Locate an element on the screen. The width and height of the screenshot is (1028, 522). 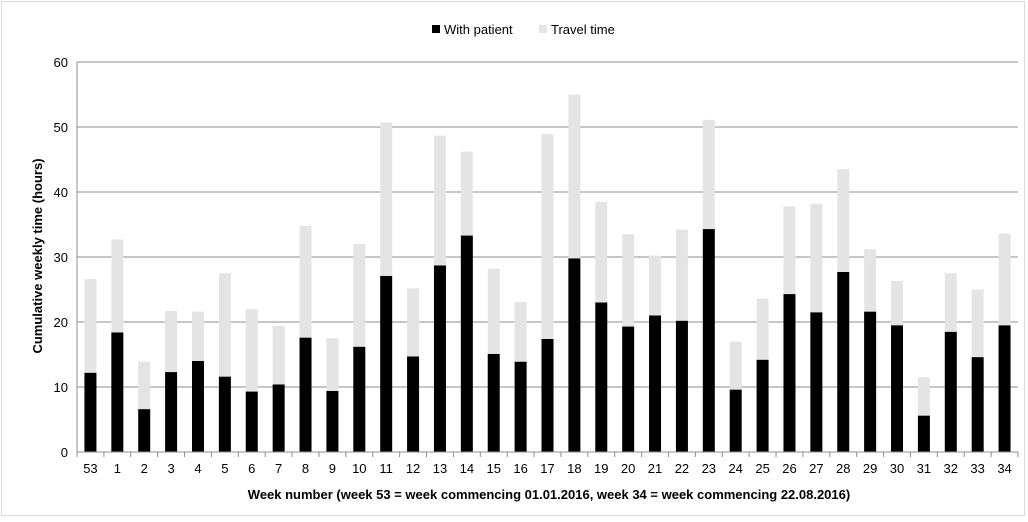
x-tick-label: 15 is located at coordinates (493, 468).